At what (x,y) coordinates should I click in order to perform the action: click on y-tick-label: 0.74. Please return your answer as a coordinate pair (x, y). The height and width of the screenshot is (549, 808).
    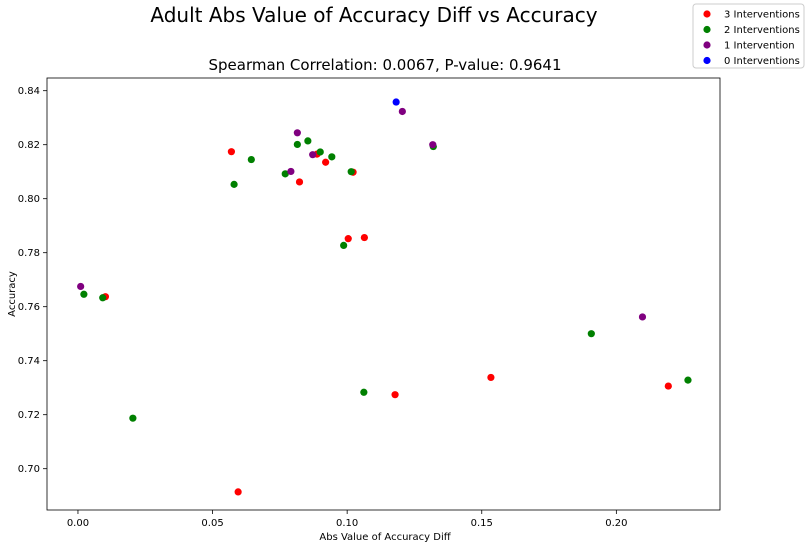
    Looking at the image, I should click on (29, 361).